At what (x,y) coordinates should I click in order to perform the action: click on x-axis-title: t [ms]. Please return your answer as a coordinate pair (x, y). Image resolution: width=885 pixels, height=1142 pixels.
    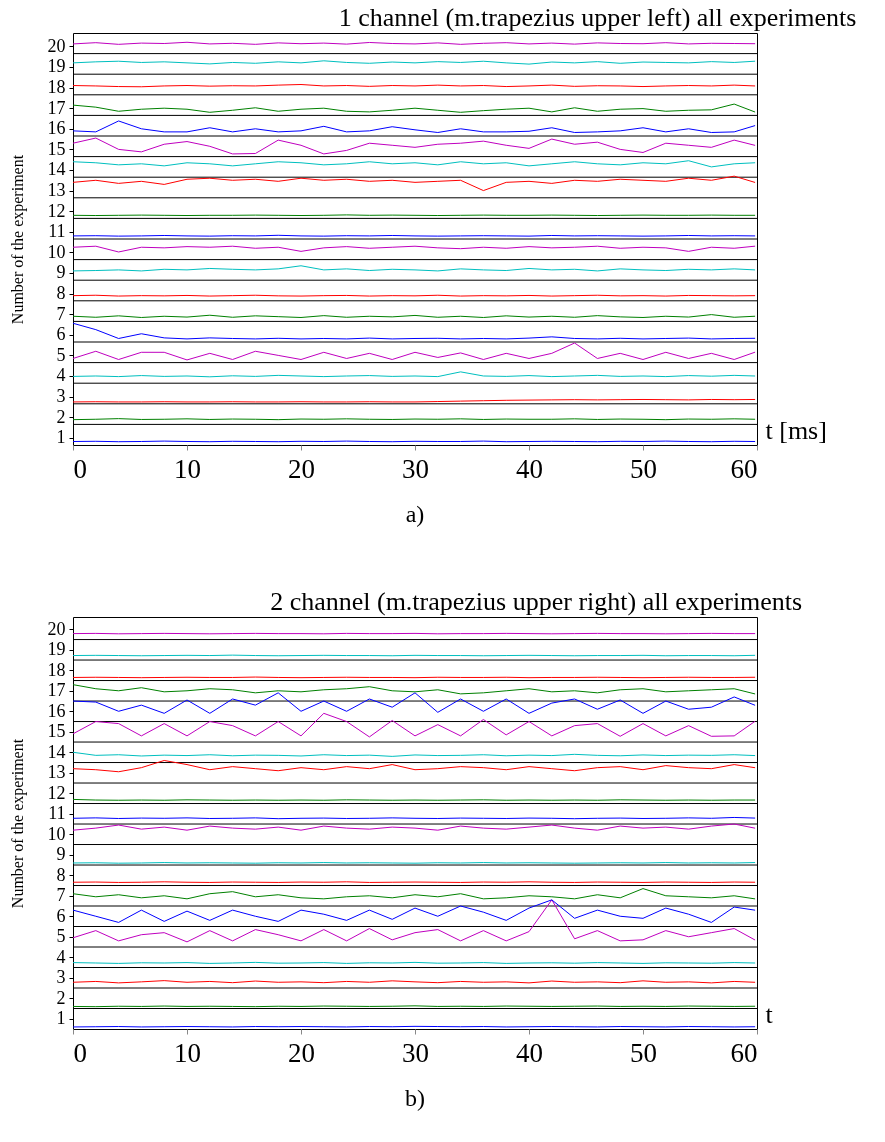
    Looking at the image, I should click on (796, 430).